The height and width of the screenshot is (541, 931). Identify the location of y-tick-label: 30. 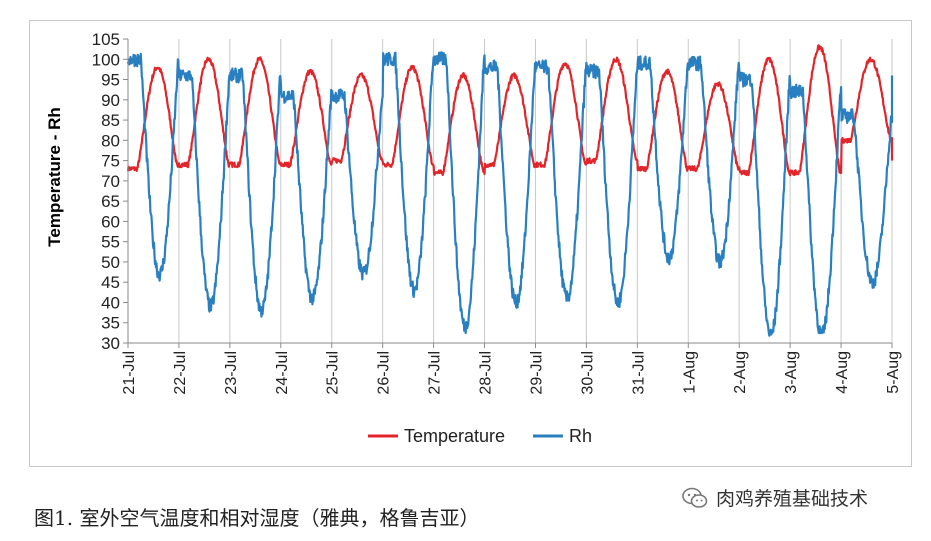
(110, 343).